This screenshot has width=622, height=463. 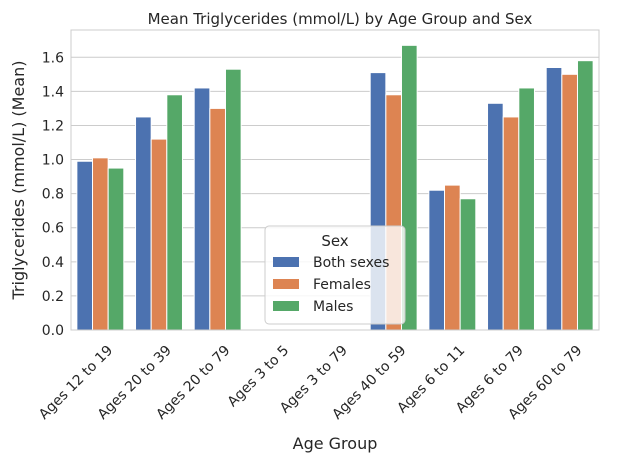 I want to click on legend-label: Males, so click(x=333, y=307).